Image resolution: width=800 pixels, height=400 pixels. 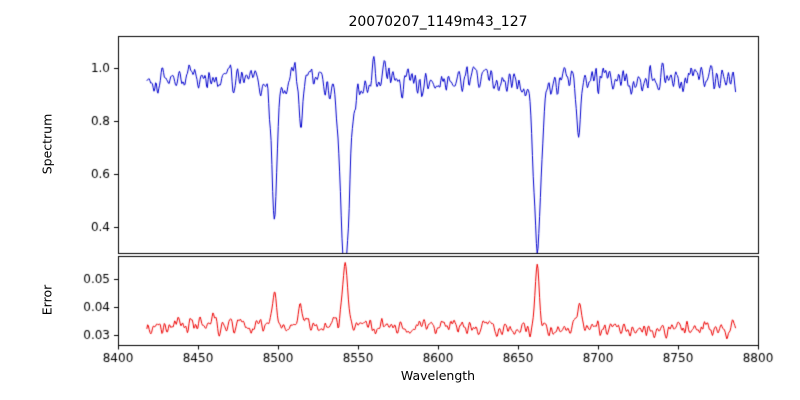 What do you see at coordinates (438, 22) in the screenshot?
I see `plot-title: 20070207_1149m43_127` at bounding box center [438, 22].